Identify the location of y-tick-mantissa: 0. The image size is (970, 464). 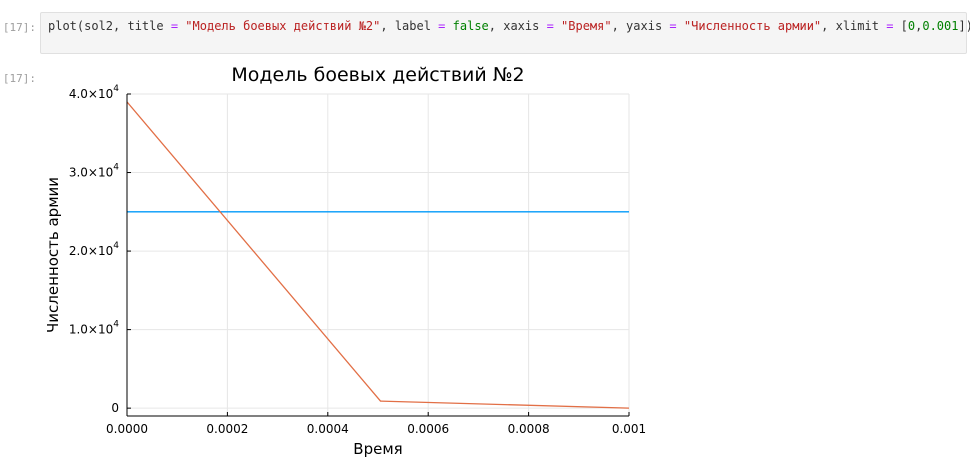
(115, 408).